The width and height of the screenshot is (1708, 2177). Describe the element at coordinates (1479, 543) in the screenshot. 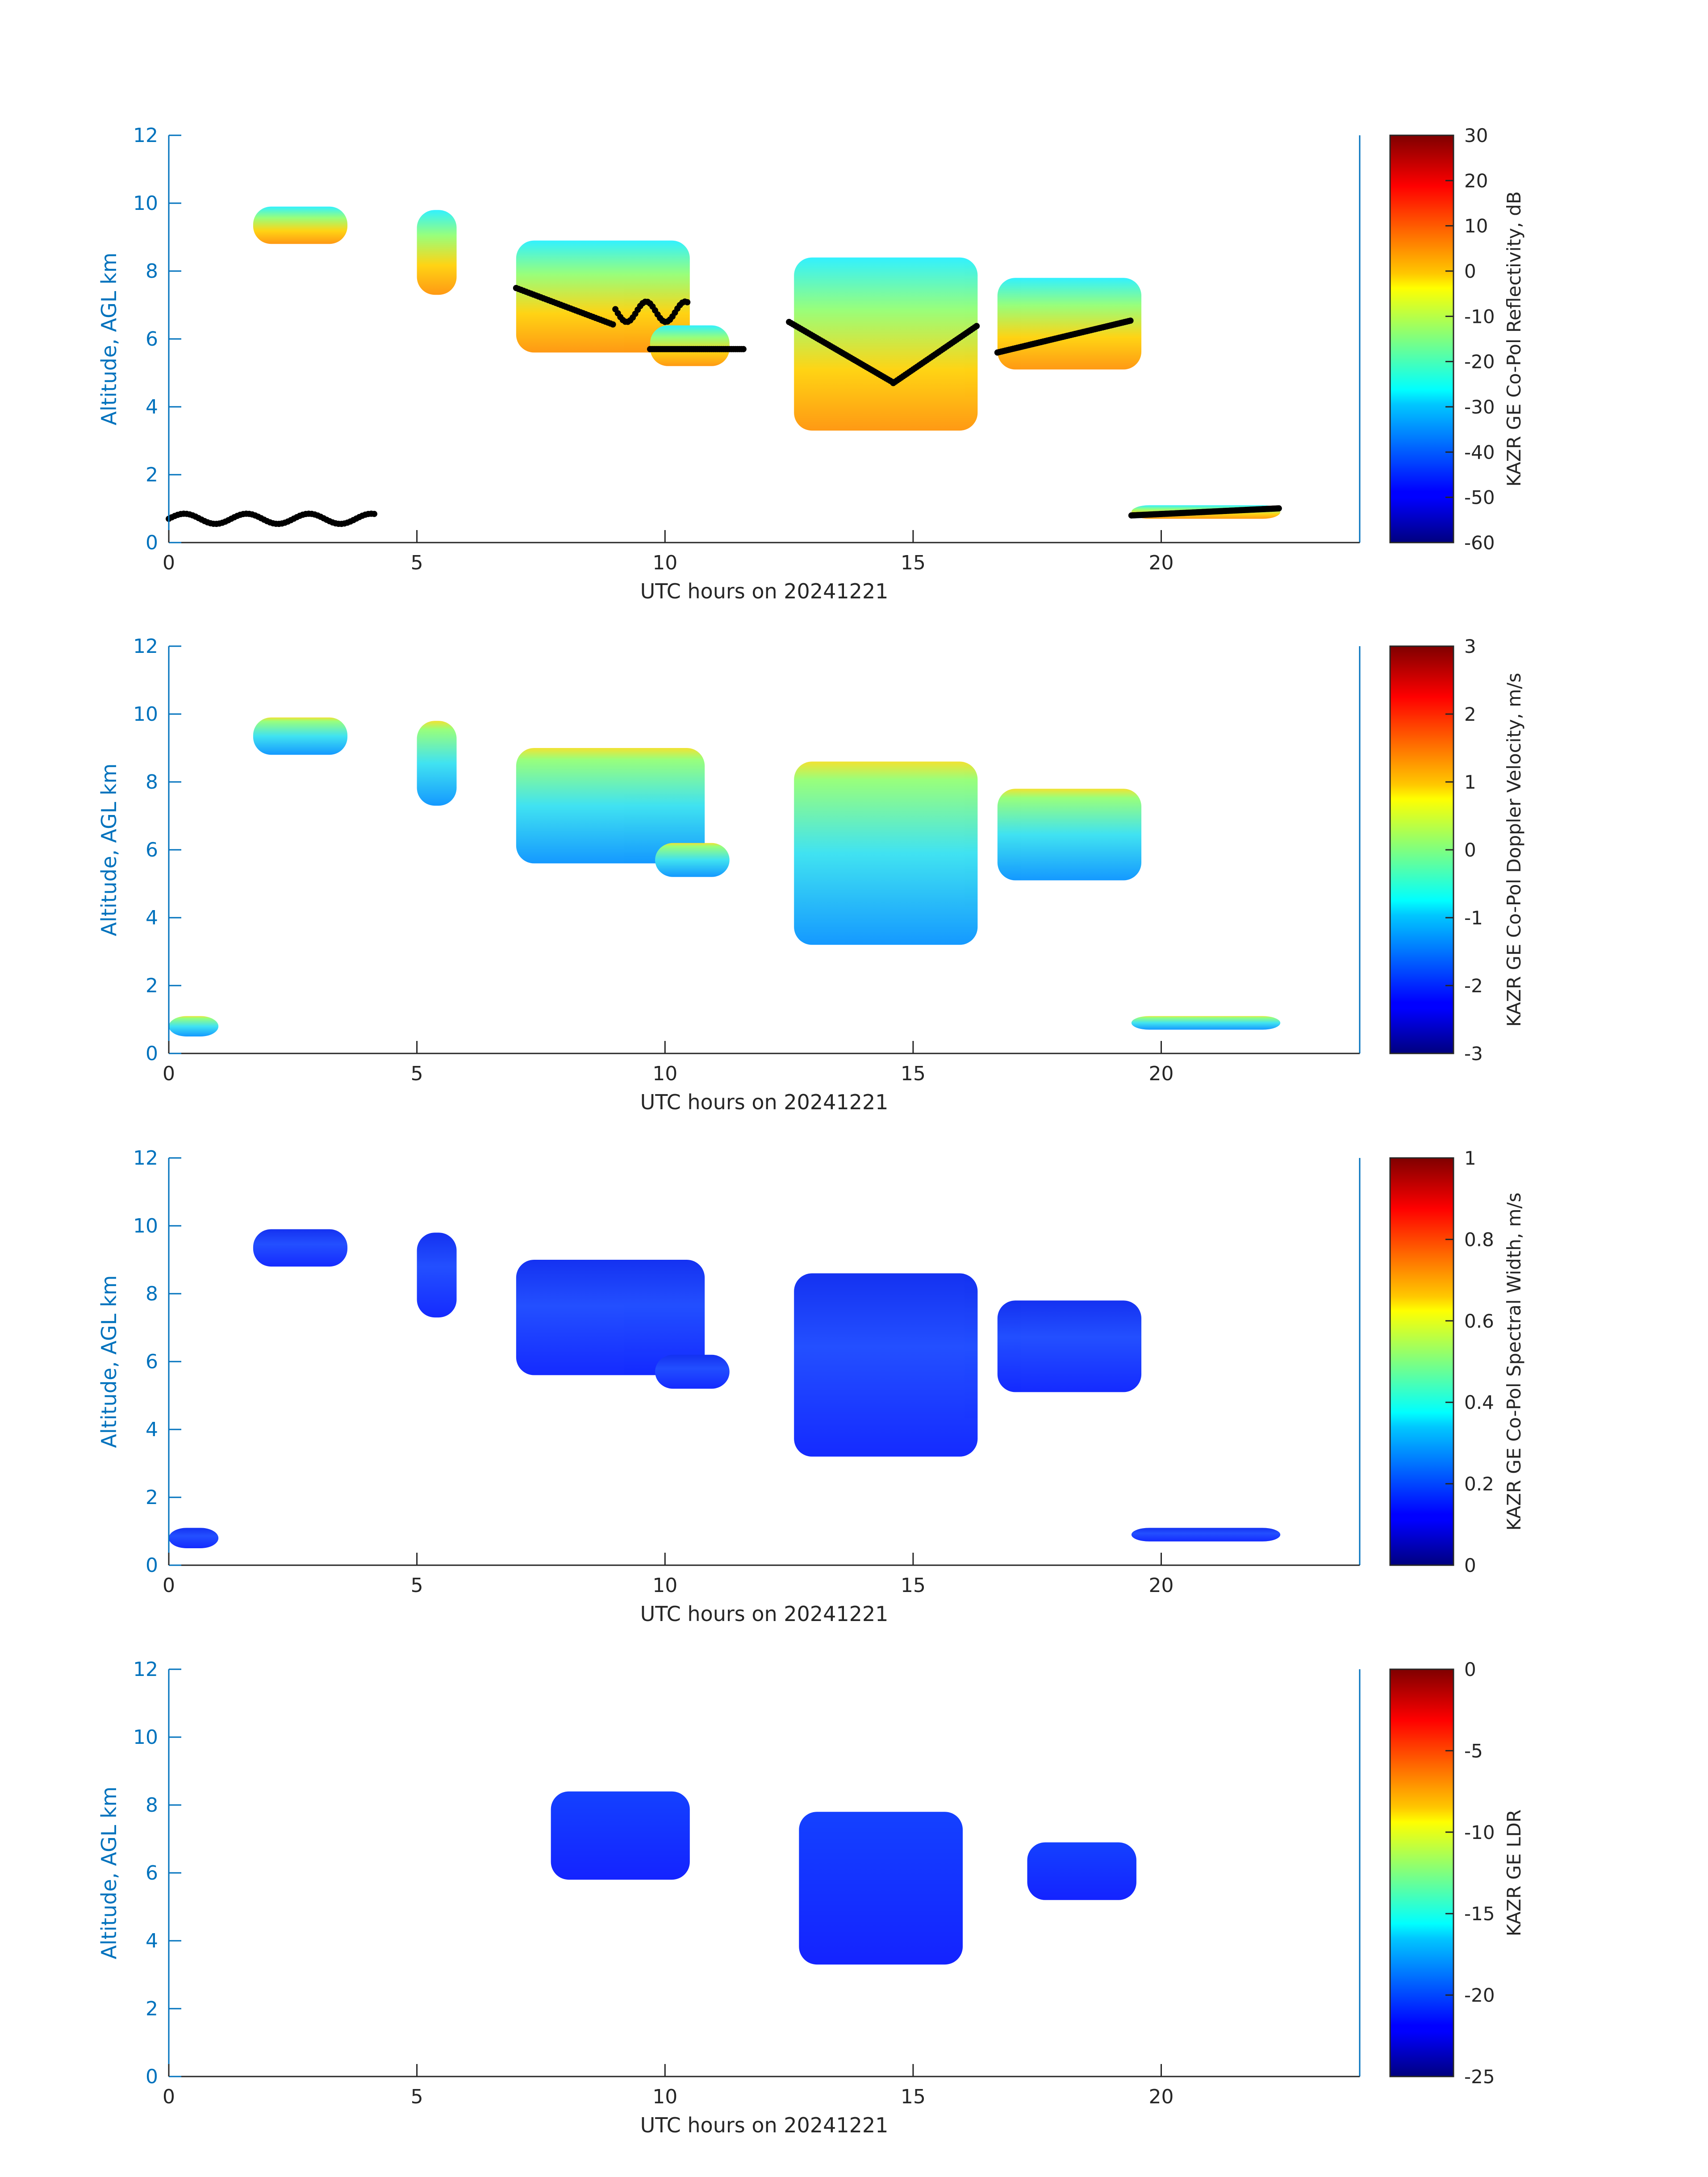

I see `colorbar-tick-label: -60` at that location.